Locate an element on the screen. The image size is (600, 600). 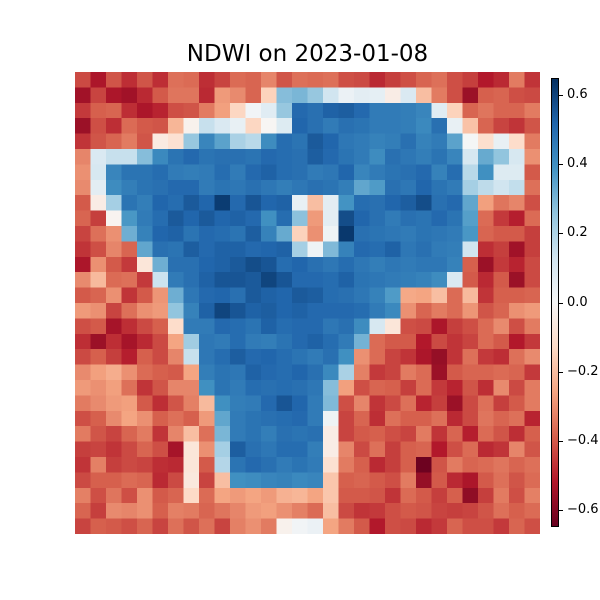
heatmap-cell-r28-c2 is located at coordinates (114, 511).